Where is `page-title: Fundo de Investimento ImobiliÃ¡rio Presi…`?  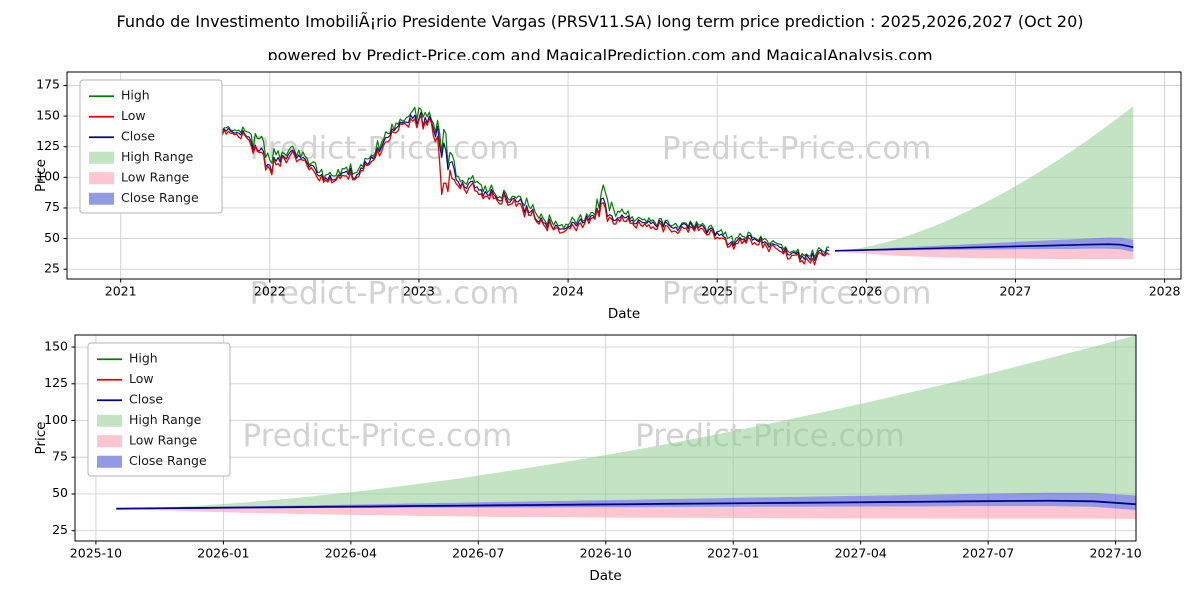 page-title: Fundo de Investimento ImobiliÃ¡rio Presi… is located at coordinates (600, 21).